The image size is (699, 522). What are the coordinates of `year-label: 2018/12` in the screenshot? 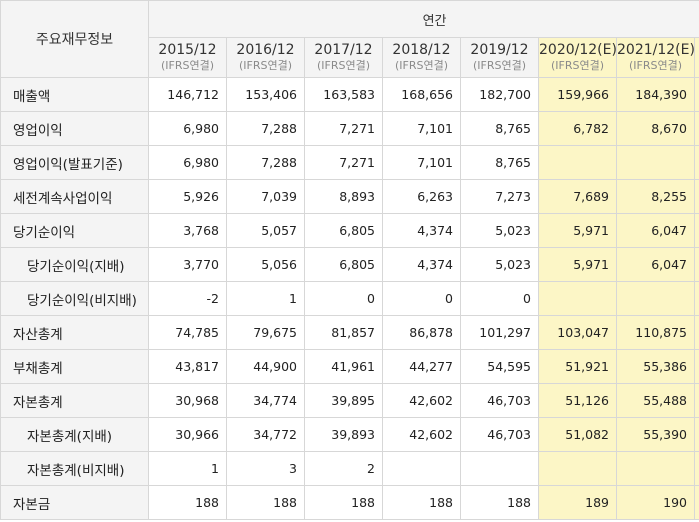 It's located at (421, 49).